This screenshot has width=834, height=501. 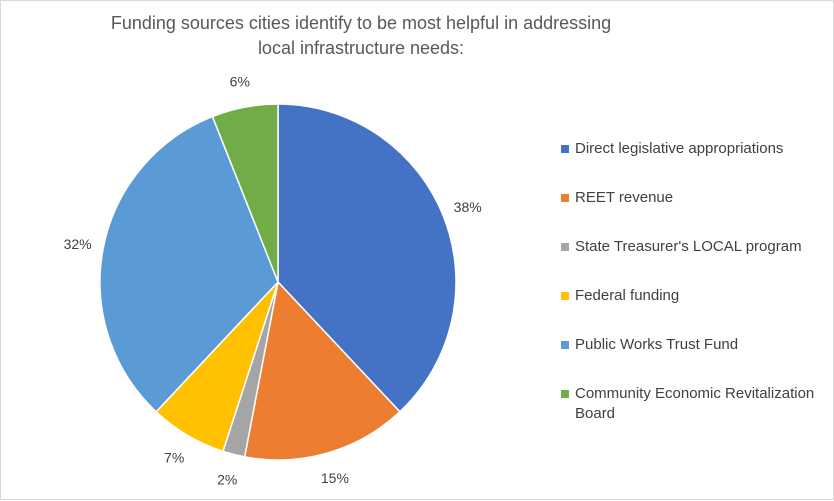 I want to click on data-label-direct: 38%, so click(x=468, y=207).